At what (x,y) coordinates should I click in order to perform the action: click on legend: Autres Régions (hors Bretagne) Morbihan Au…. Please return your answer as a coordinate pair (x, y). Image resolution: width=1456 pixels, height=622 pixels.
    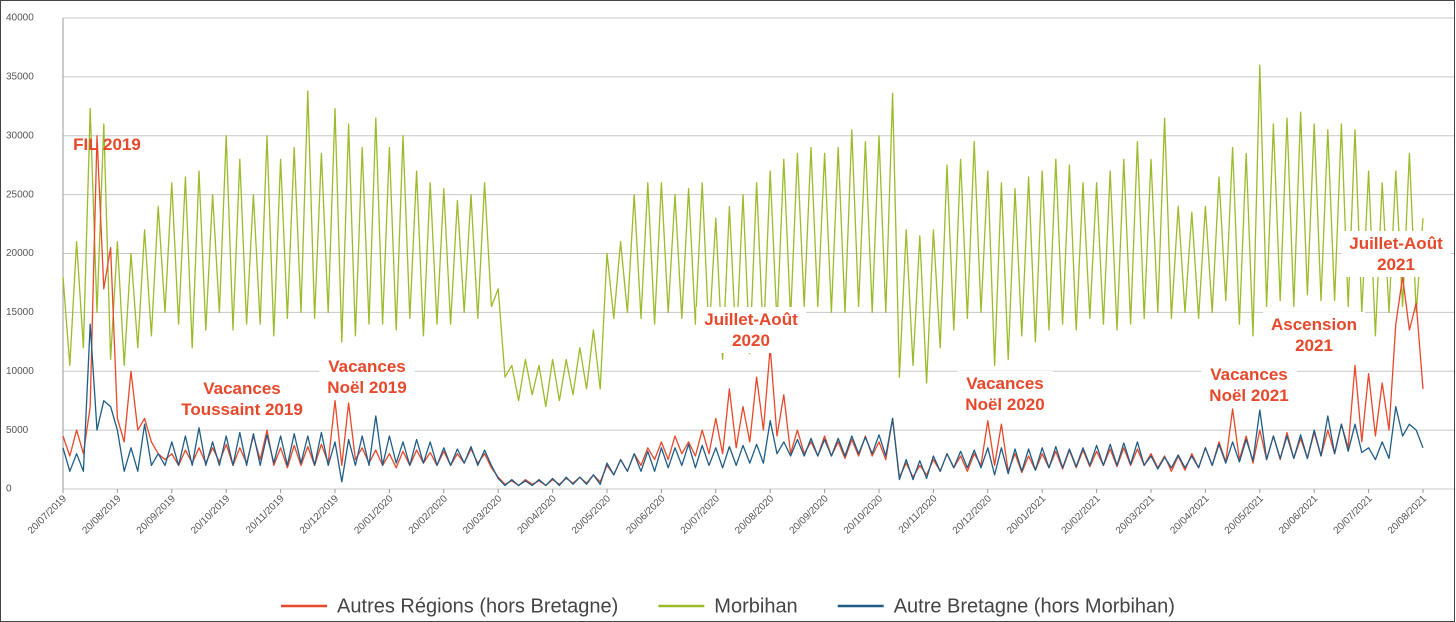
    Looking at the image, I should click on (728, 606).